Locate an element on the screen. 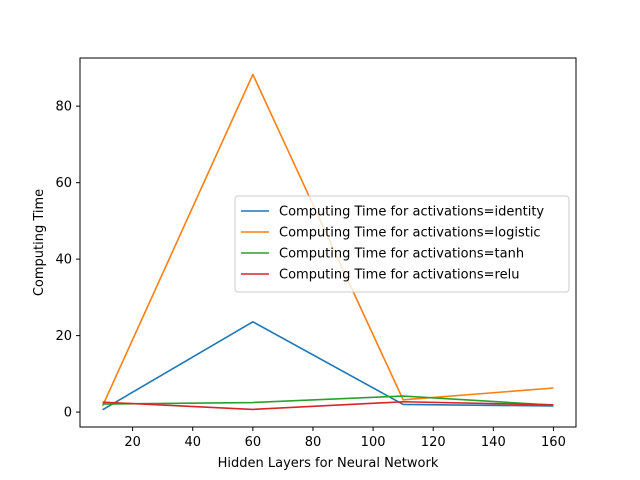 This screenshot has height=480, width=640. y-tick-label-1: 20 is located at coordinates (63, 336).